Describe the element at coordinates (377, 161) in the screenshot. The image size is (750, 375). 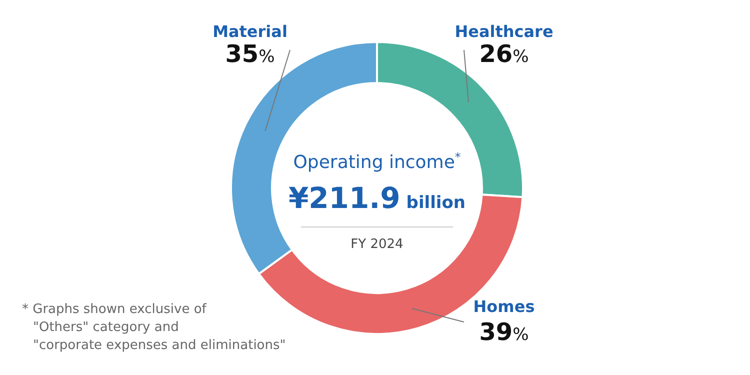
I see `text: Operating income$^{*}$` at that location.